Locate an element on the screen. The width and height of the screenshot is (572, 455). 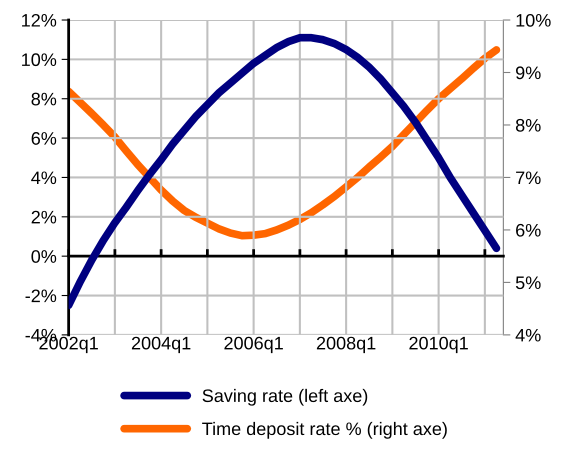
x-tick-label: 2008q1 is located at coordinates (346, 345).